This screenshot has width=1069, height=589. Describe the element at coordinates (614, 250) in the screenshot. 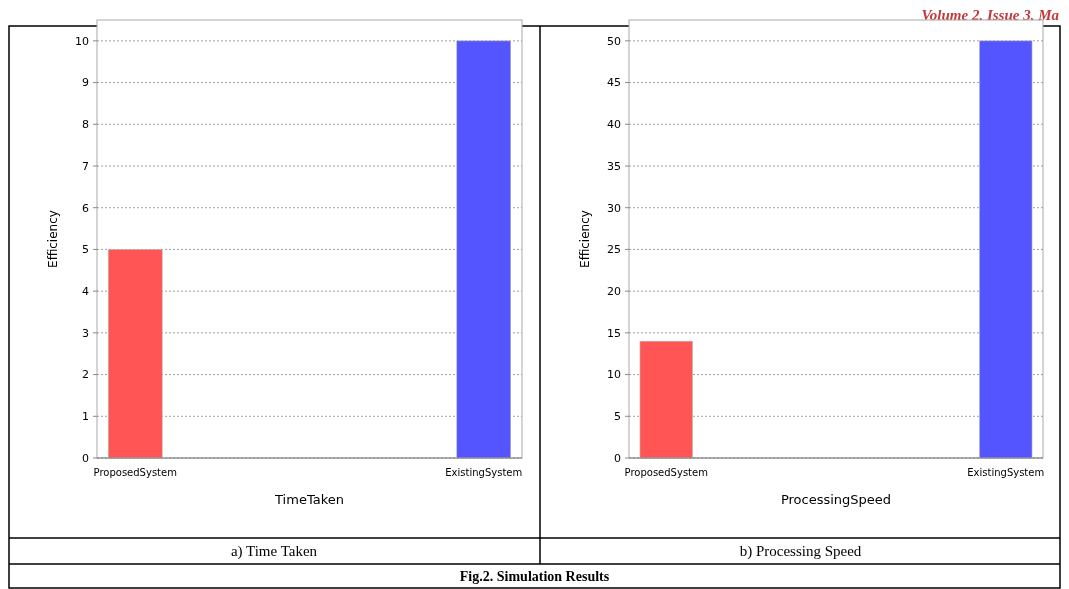

I see `y-tick-label: 25` at that location.